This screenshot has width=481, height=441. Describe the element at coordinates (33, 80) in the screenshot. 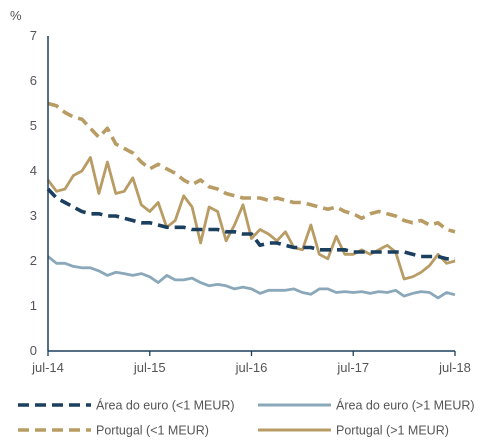

I see `y-tick-label: 6` at that location.